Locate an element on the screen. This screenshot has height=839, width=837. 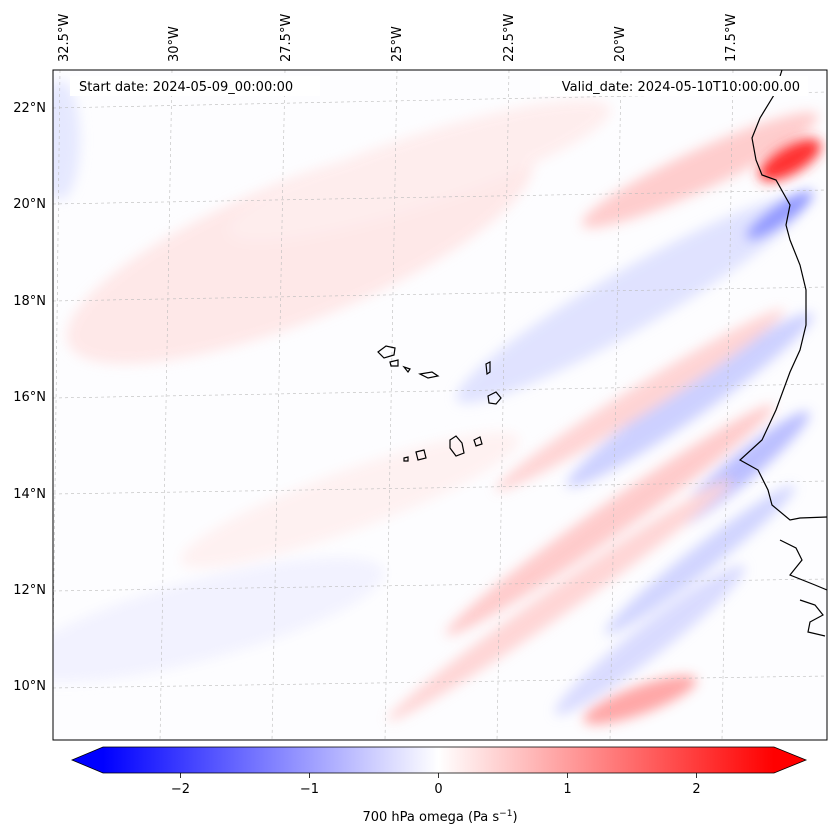
lat-label: 20°N is located at coordinates (29, 204).